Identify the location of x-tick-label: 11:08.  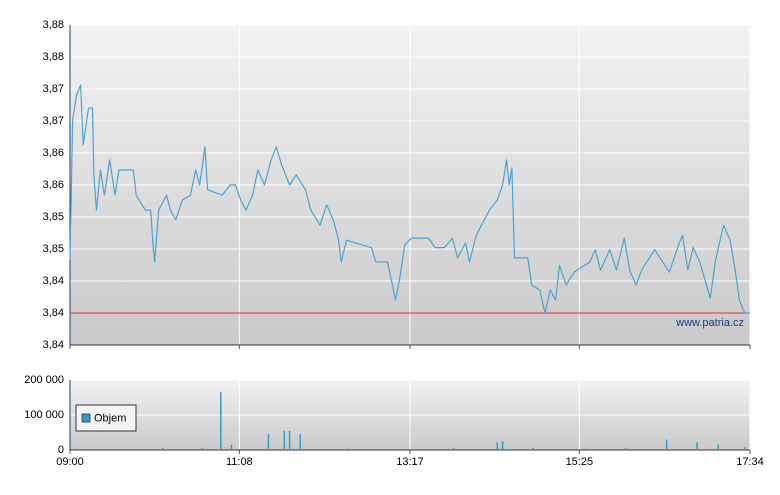
(239, 462).